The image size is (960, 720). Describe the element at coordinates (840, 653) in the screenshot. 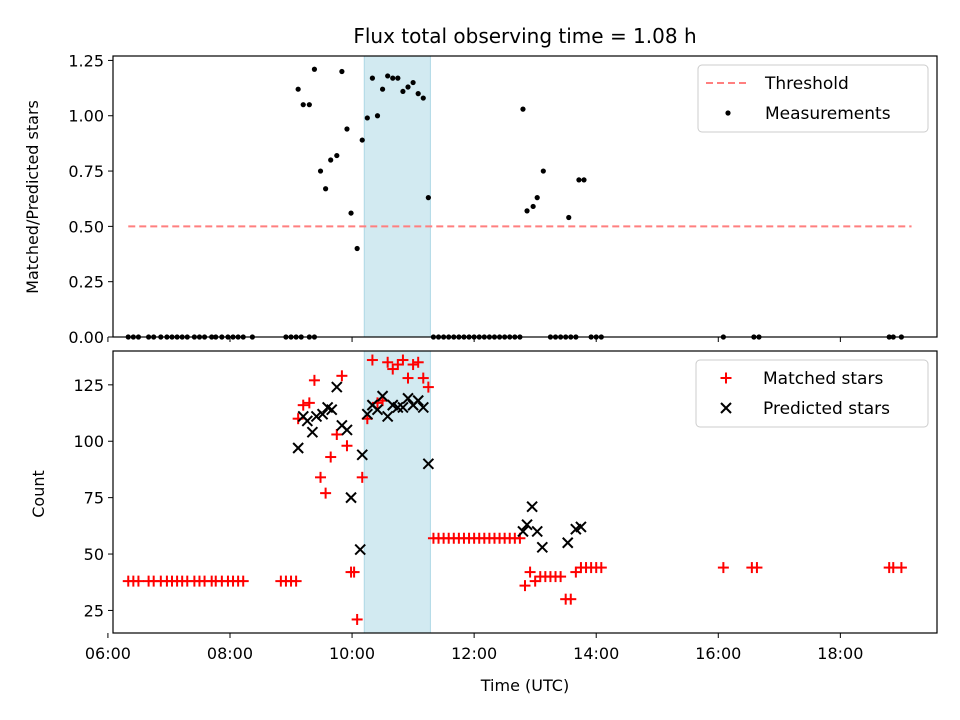

I see `bottom-x-tick-label: 18:00` at that location.